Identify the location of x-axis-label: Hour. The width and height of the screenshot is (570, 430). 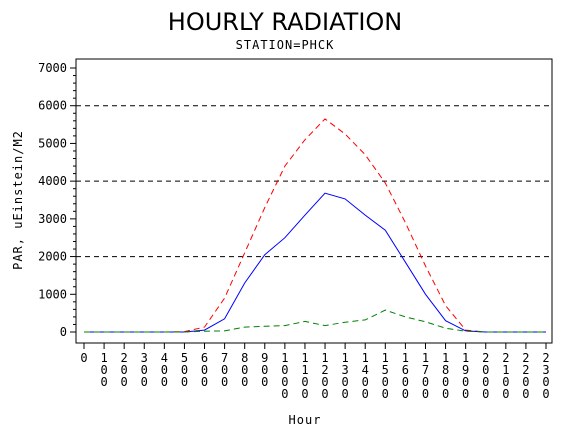
(305, 420).